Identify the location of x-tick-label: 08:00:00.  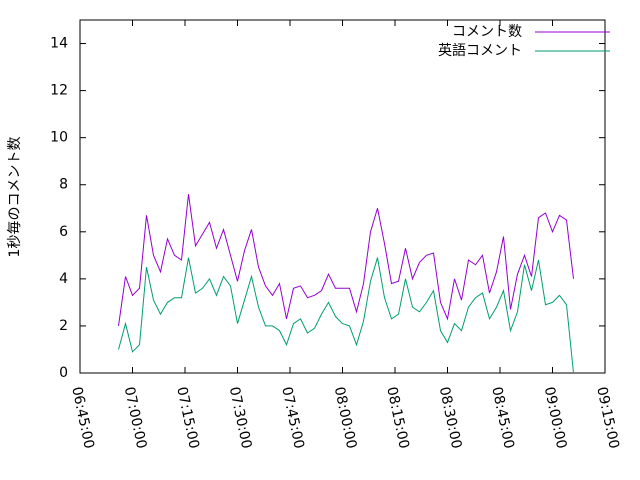
(345, 417).